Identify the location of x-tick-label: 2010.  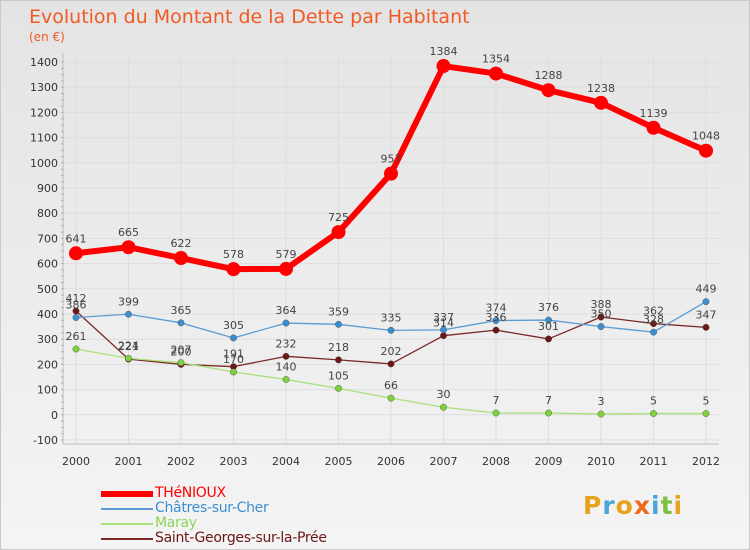
(601, 461).